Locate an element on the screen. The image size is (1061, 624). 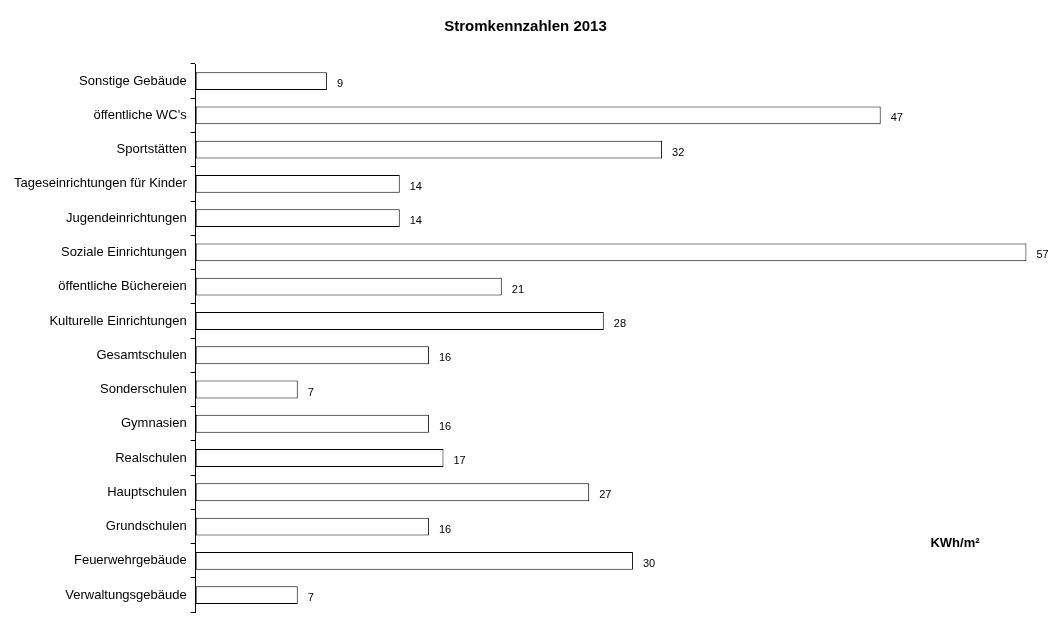
data-label: 57 is located at coordinates (1042, 254).